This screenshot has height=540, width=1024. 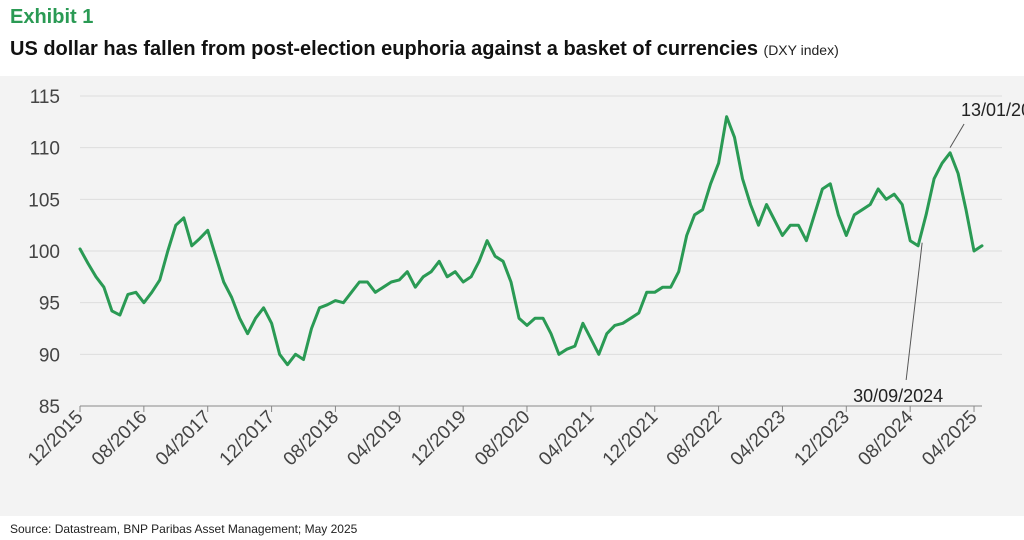 What do you see at coordinates (898, 396) in the screenshot?
I see `annotation-label: 30/09/2024` at bounding box center [898, 396].